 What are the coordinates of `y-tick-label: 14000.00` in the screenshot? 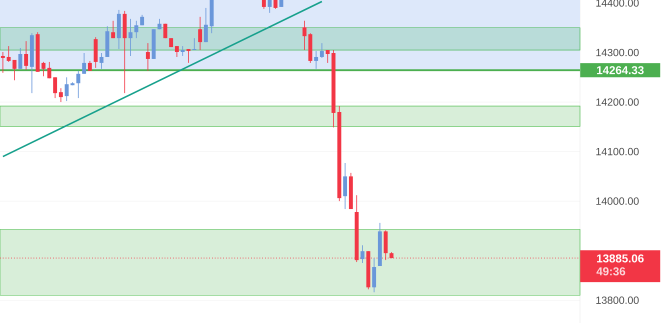 It's located at (617, 201).